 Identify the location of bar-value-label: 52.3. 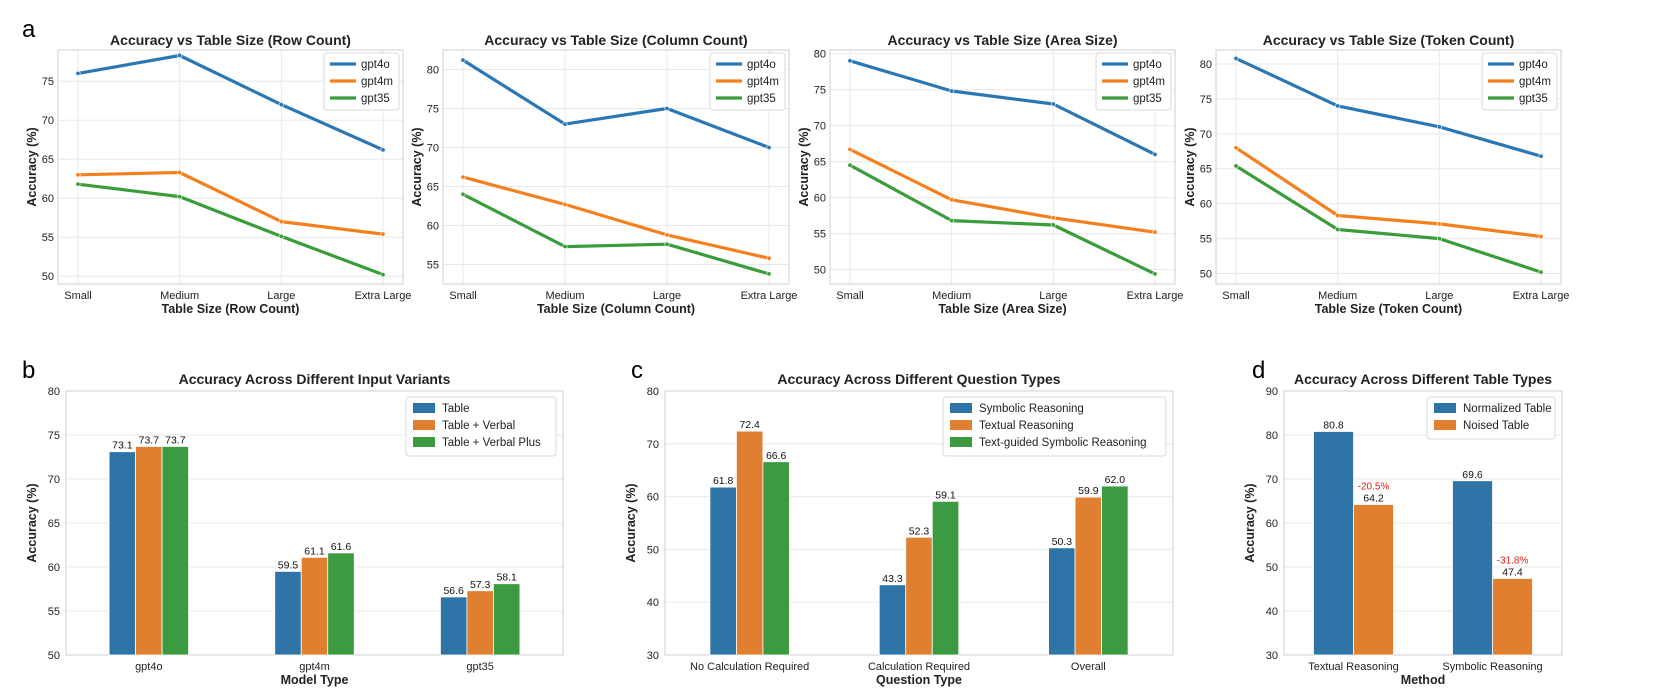
(919, 531).